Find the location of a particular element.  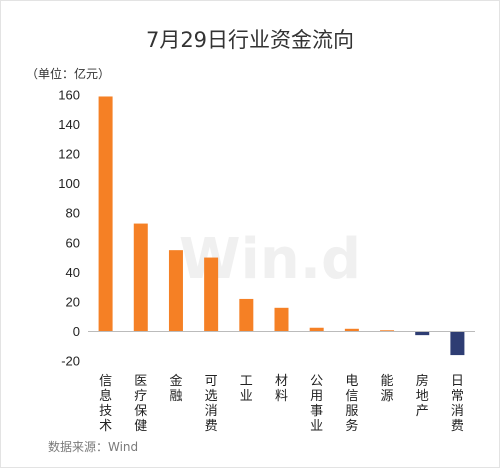

y-tick-label: 120 is located at coordinates (69, 154).